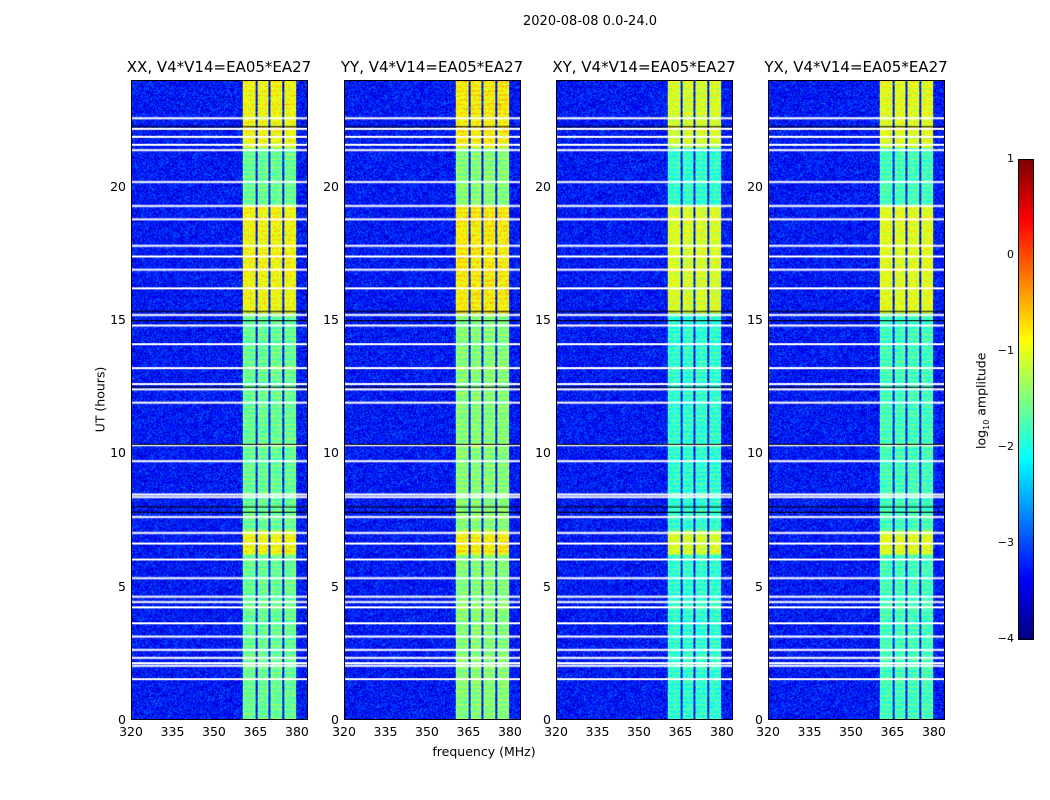  Describe the element at coordinates (590, 21) in the screenshot. I see `figure-title: 2020-08-08 0.0-24.0` at that location.